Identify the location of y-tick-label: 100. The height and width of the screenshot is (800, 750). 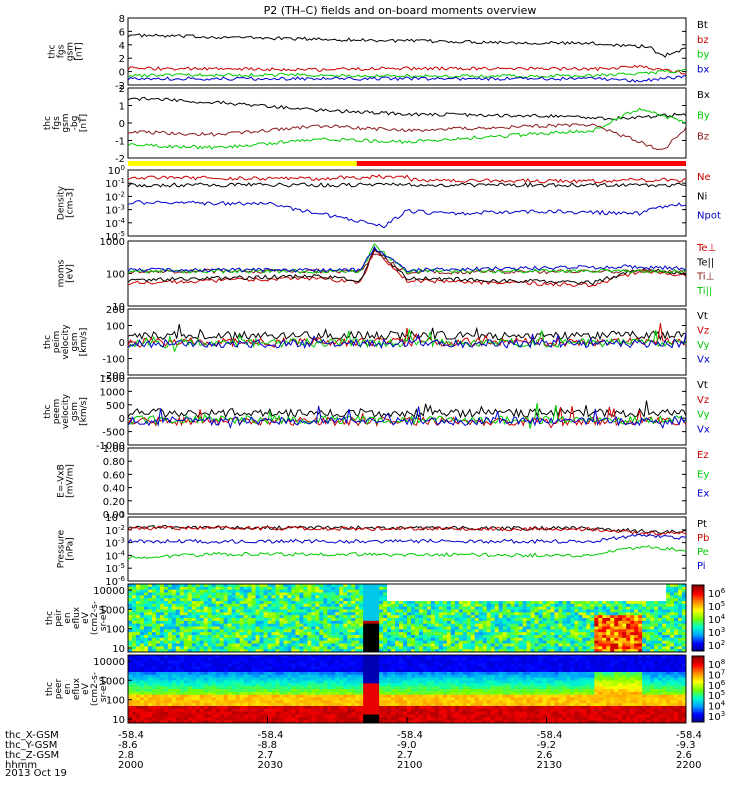
(116, 170).